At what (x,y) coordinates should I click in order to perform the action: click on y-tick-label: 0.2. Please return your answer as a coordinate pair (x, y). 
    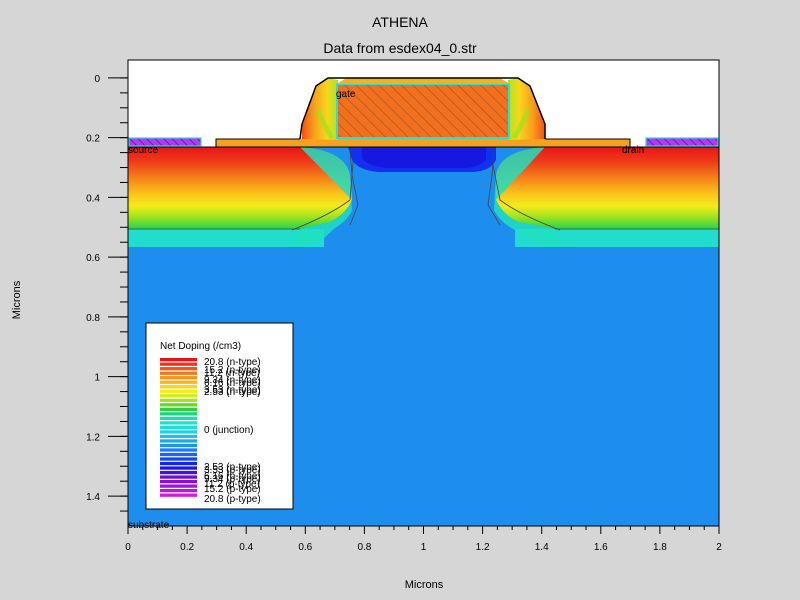
    Looking at the image, I should click on (93, 139).